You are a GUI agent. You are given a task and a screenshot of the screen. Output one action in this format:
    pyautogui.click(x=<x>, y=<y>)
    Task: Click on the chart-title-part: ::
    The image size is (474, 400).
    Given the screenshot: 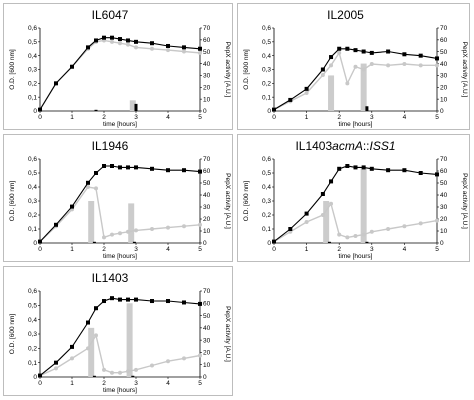 What is the action you would take?
    pyautogui.click(x=366, y=146)
    